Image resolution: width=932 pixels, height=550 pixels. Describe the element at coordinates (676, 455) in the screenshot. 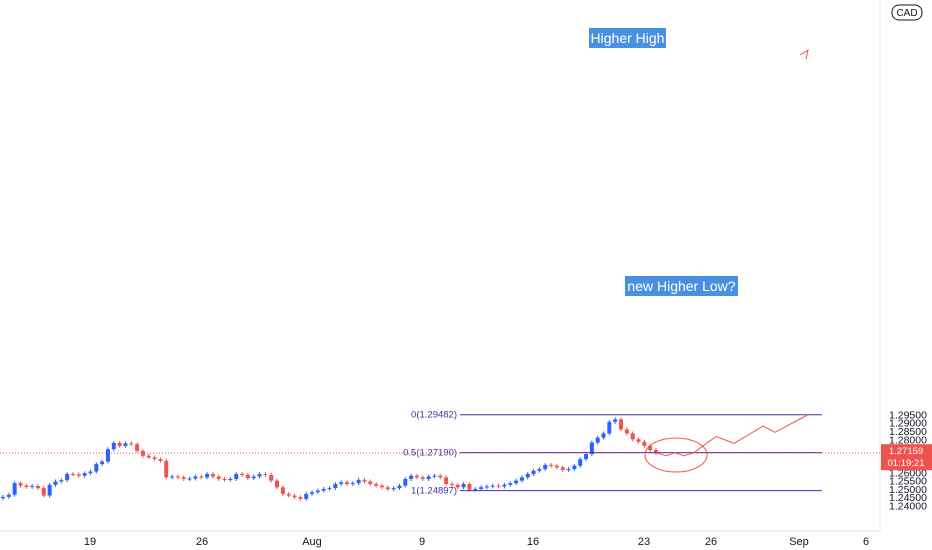

I see `higher-low-circle` at that location.